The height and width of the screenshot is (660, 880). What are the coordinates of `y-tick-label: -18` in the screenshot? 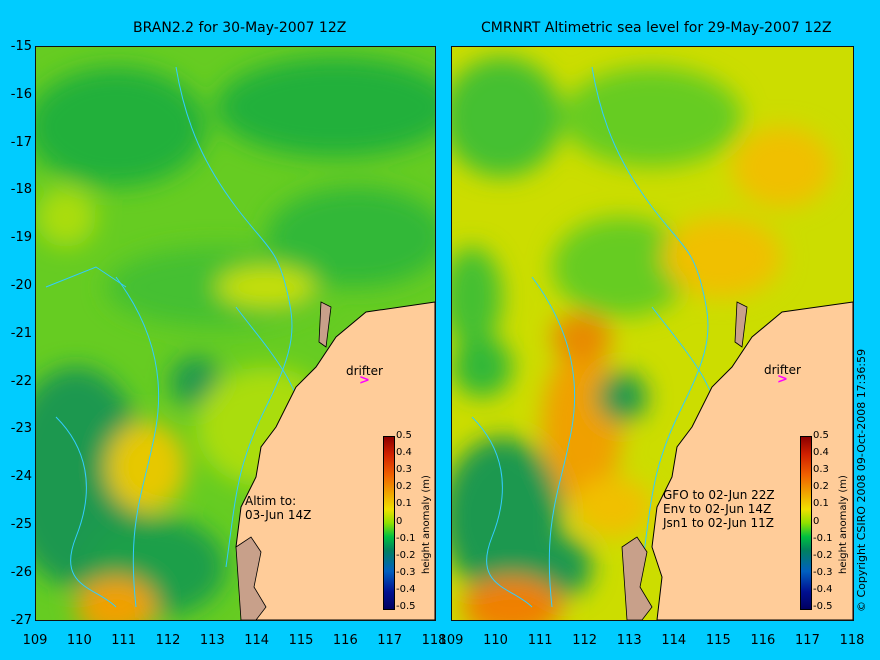 It's located at (21, 190).